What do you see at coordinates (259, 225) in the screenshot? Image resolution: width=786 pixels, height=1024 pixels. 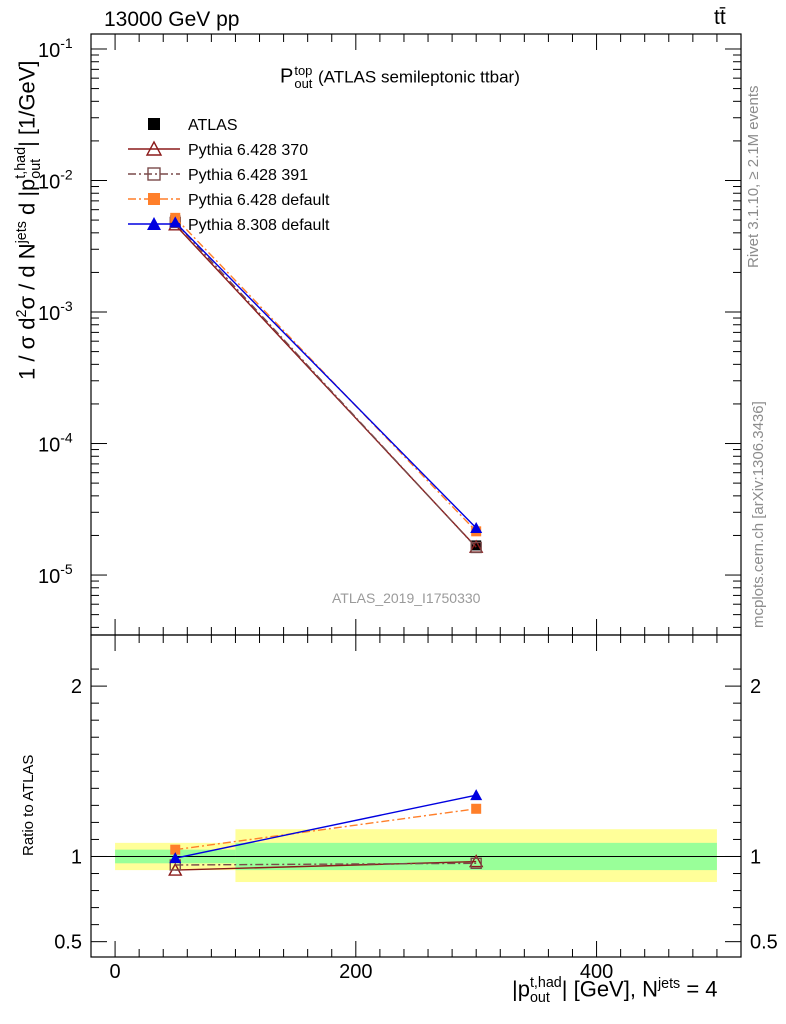 I see `legend-label-4: Pythia 8.308 default` at bounding box center [259, 225].